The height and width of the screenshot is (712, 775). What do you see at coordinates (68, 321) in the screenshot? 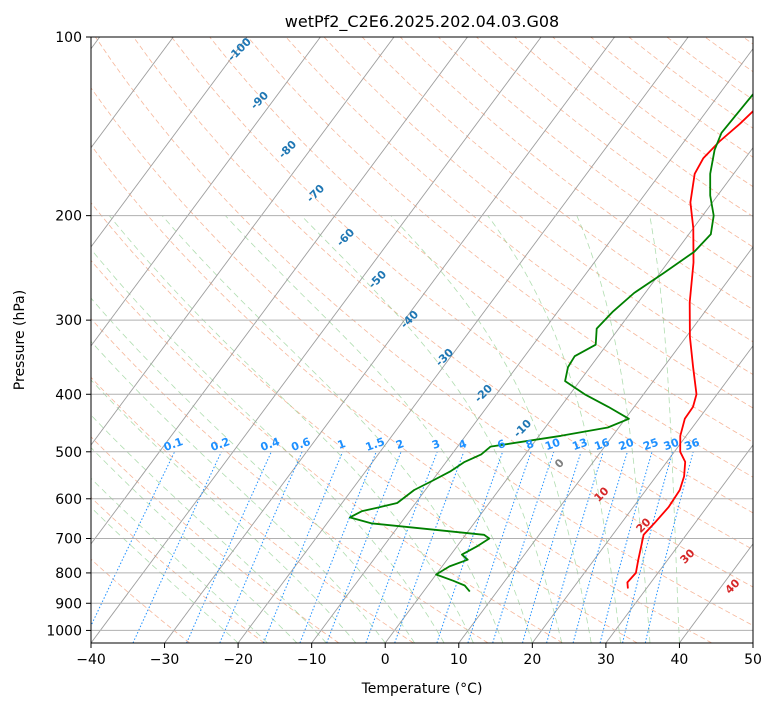
I see `y-tick-label: 300` at bounding box center [68, 321].